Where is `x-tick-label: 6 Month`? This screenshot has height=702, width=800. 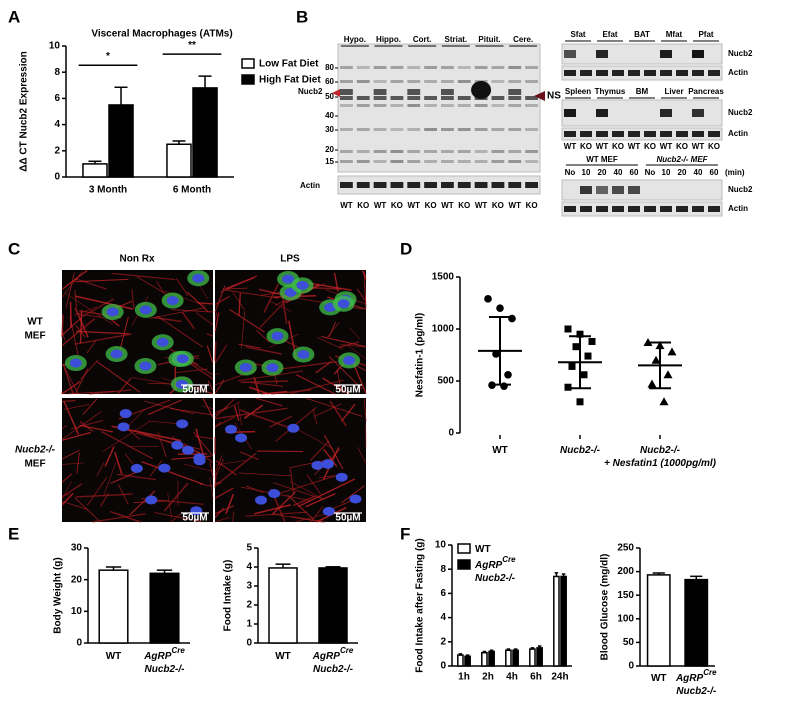 x-tick-label: 6 Month is located at coordinates (192, 190).